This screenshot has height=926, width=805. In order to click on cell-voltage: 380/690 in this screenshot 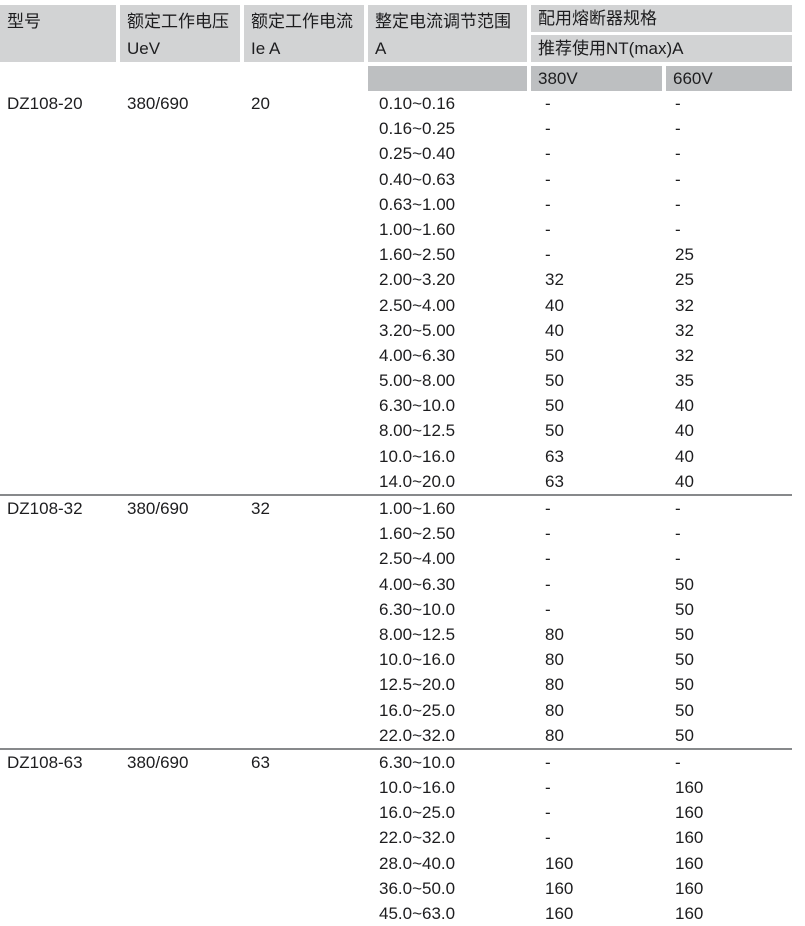, I will do `click(158, 103)`.